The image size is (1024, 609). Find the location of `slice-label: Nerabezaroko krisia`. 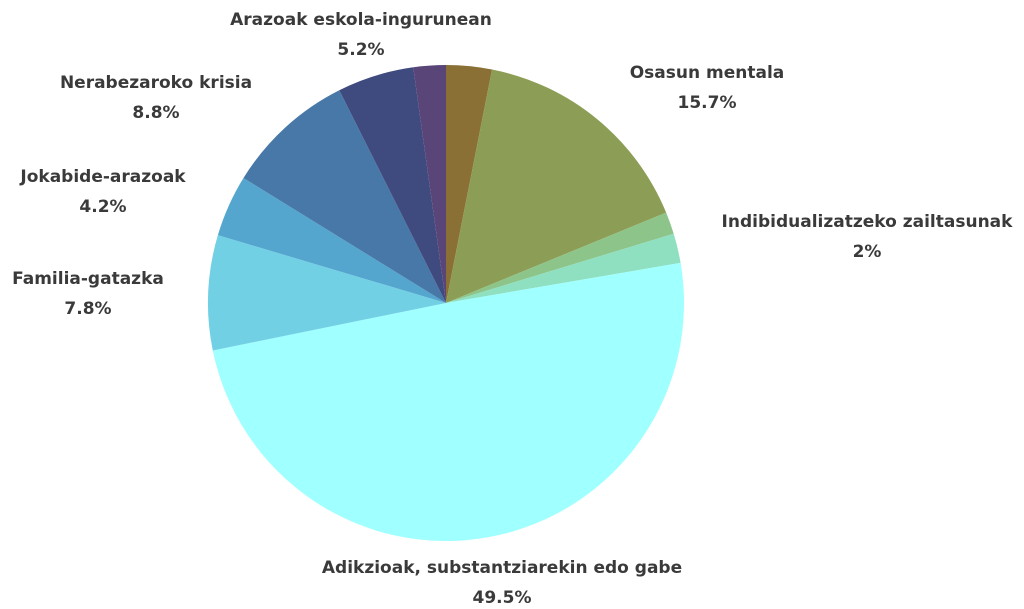

slice-label: Nerabezaroko krisia is located at coordinates (156, 83).